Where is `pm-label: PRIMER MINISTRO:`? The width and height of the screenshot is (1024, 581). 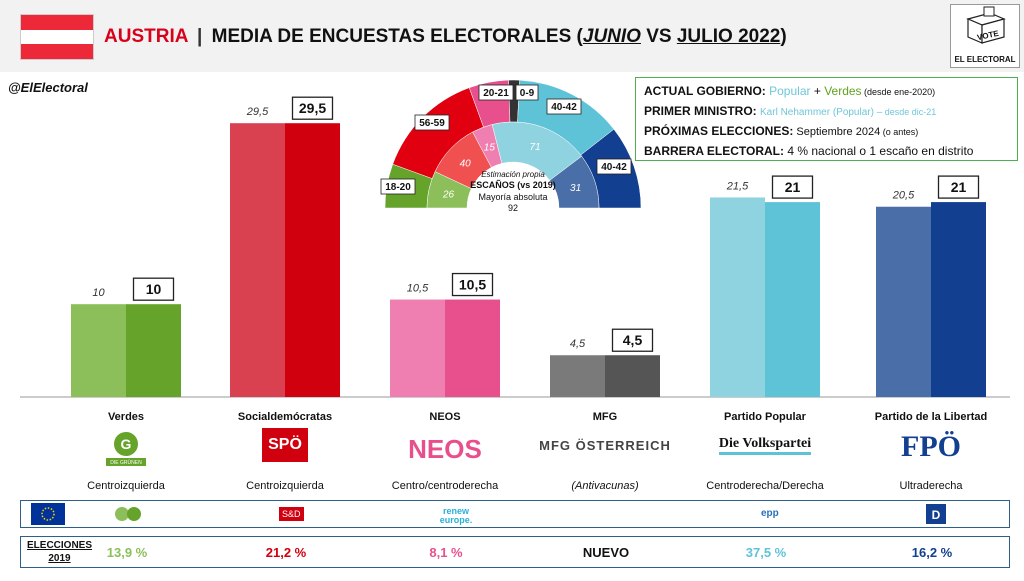 pm-label: PRIMER MINISTRO: is located at coordinates (700, 111).